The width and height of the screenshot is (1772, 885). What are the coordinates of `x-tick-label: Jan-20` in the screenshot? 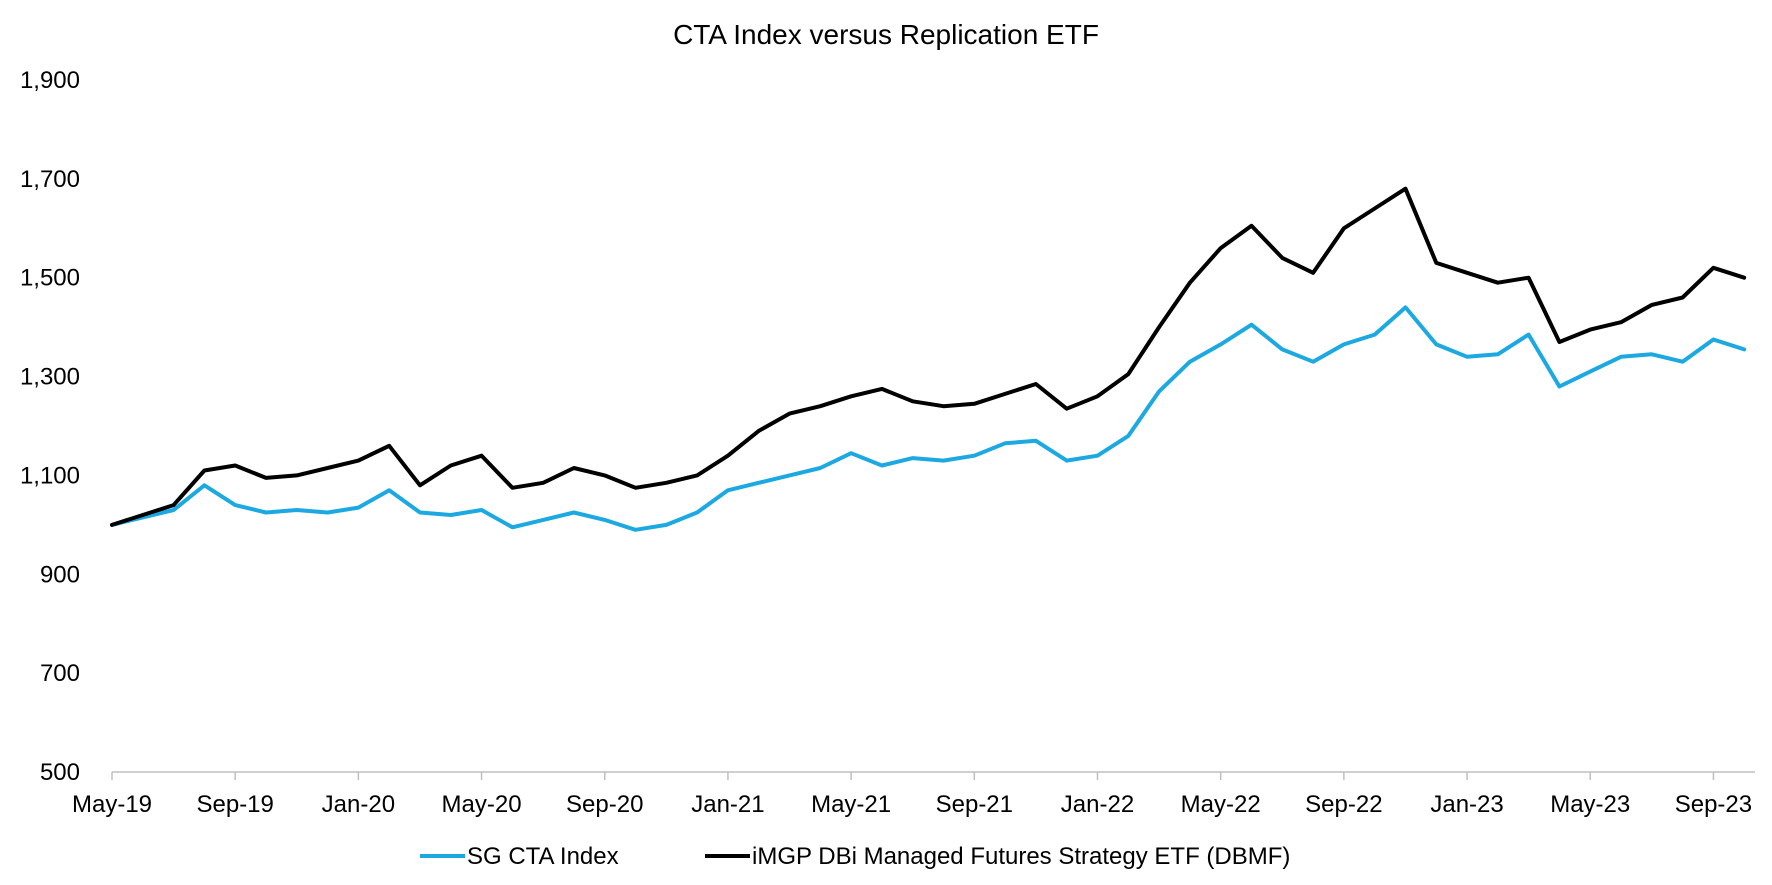 It's located at (358, 804).